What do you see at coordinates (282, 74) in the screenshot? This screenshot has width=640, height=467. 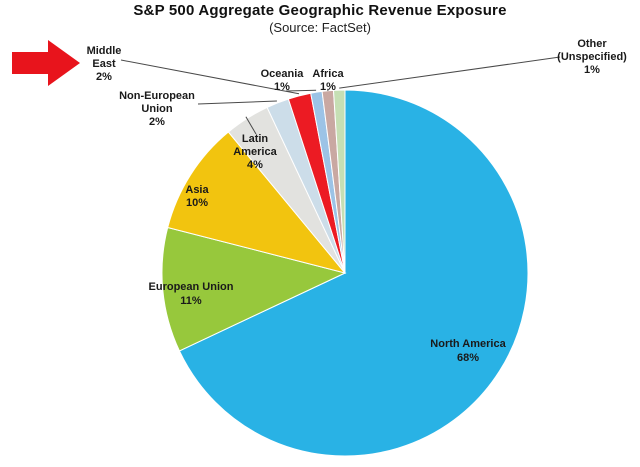 I see `slice-label-text: Oceania` at bounding box center [282, 74].